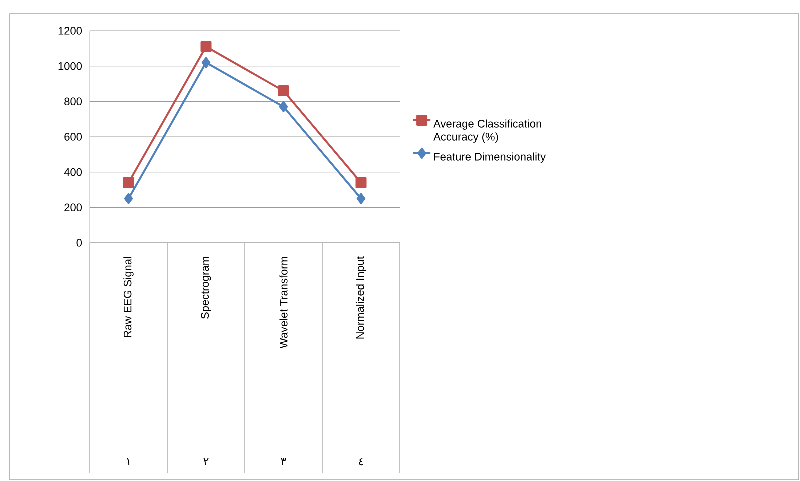 This screenshot has height=481, width=800. Describe the element at coordinates (490, 157) in the screenshot. I see `legend-label: Feature Dimensionality` at that location.